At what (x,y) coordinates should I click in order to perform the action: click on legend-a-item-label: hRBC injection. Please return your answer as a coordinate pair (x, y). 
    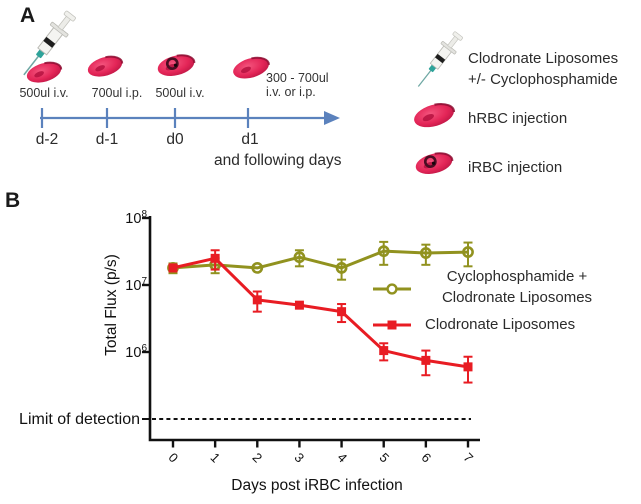
    Looking at the image, I should click on (518, 118).